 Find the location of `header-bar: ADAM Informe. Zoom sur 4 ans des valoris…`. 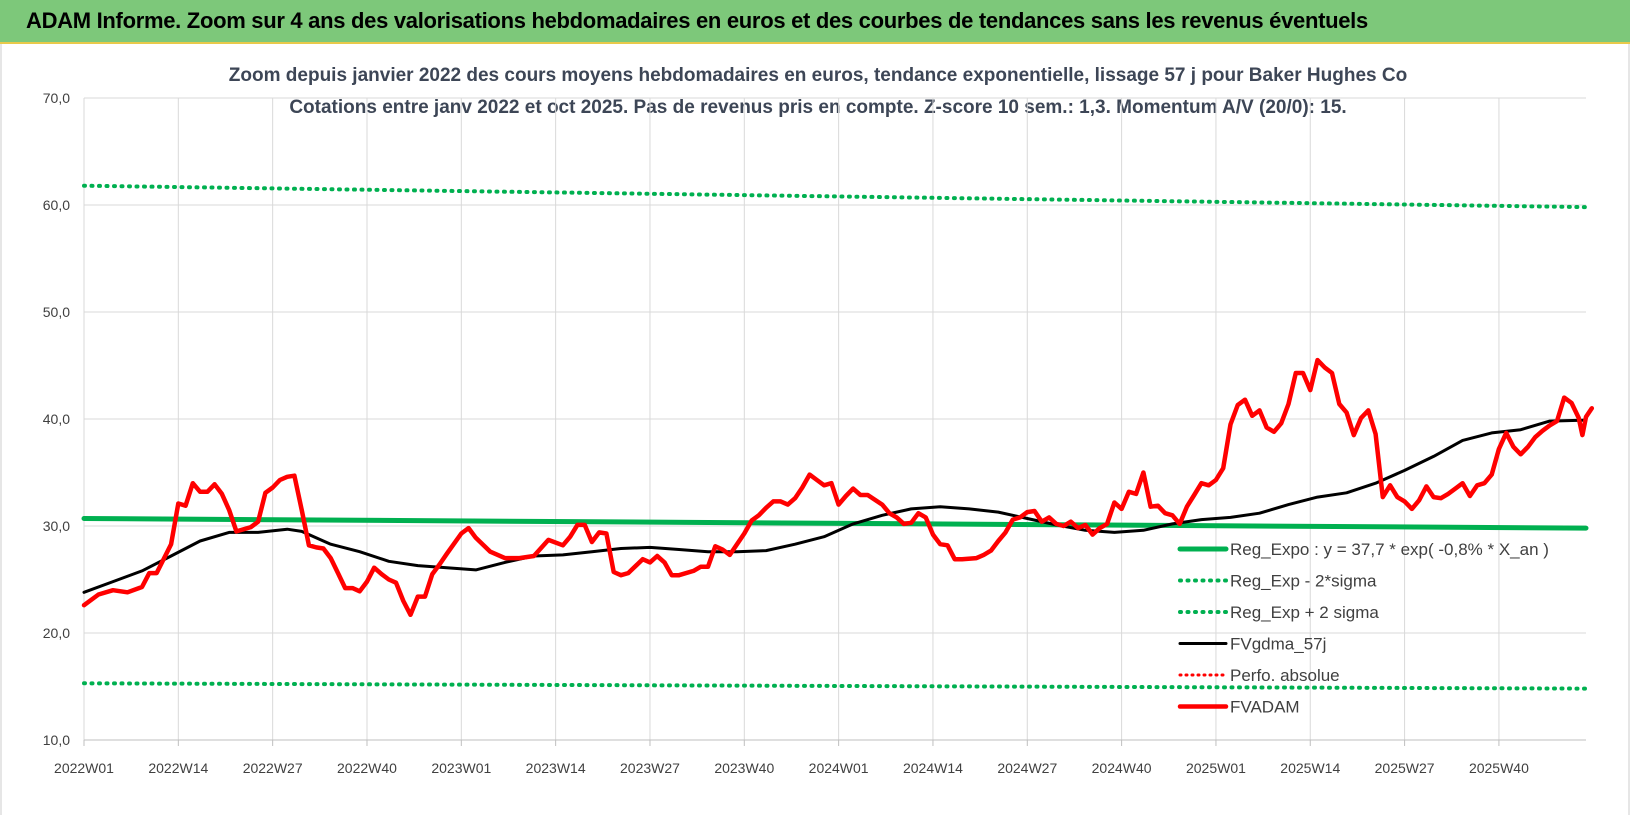

header-bar: ADAM Informe. Zoom sur 4 ans des valoris… is located at coordinates (815, 22).